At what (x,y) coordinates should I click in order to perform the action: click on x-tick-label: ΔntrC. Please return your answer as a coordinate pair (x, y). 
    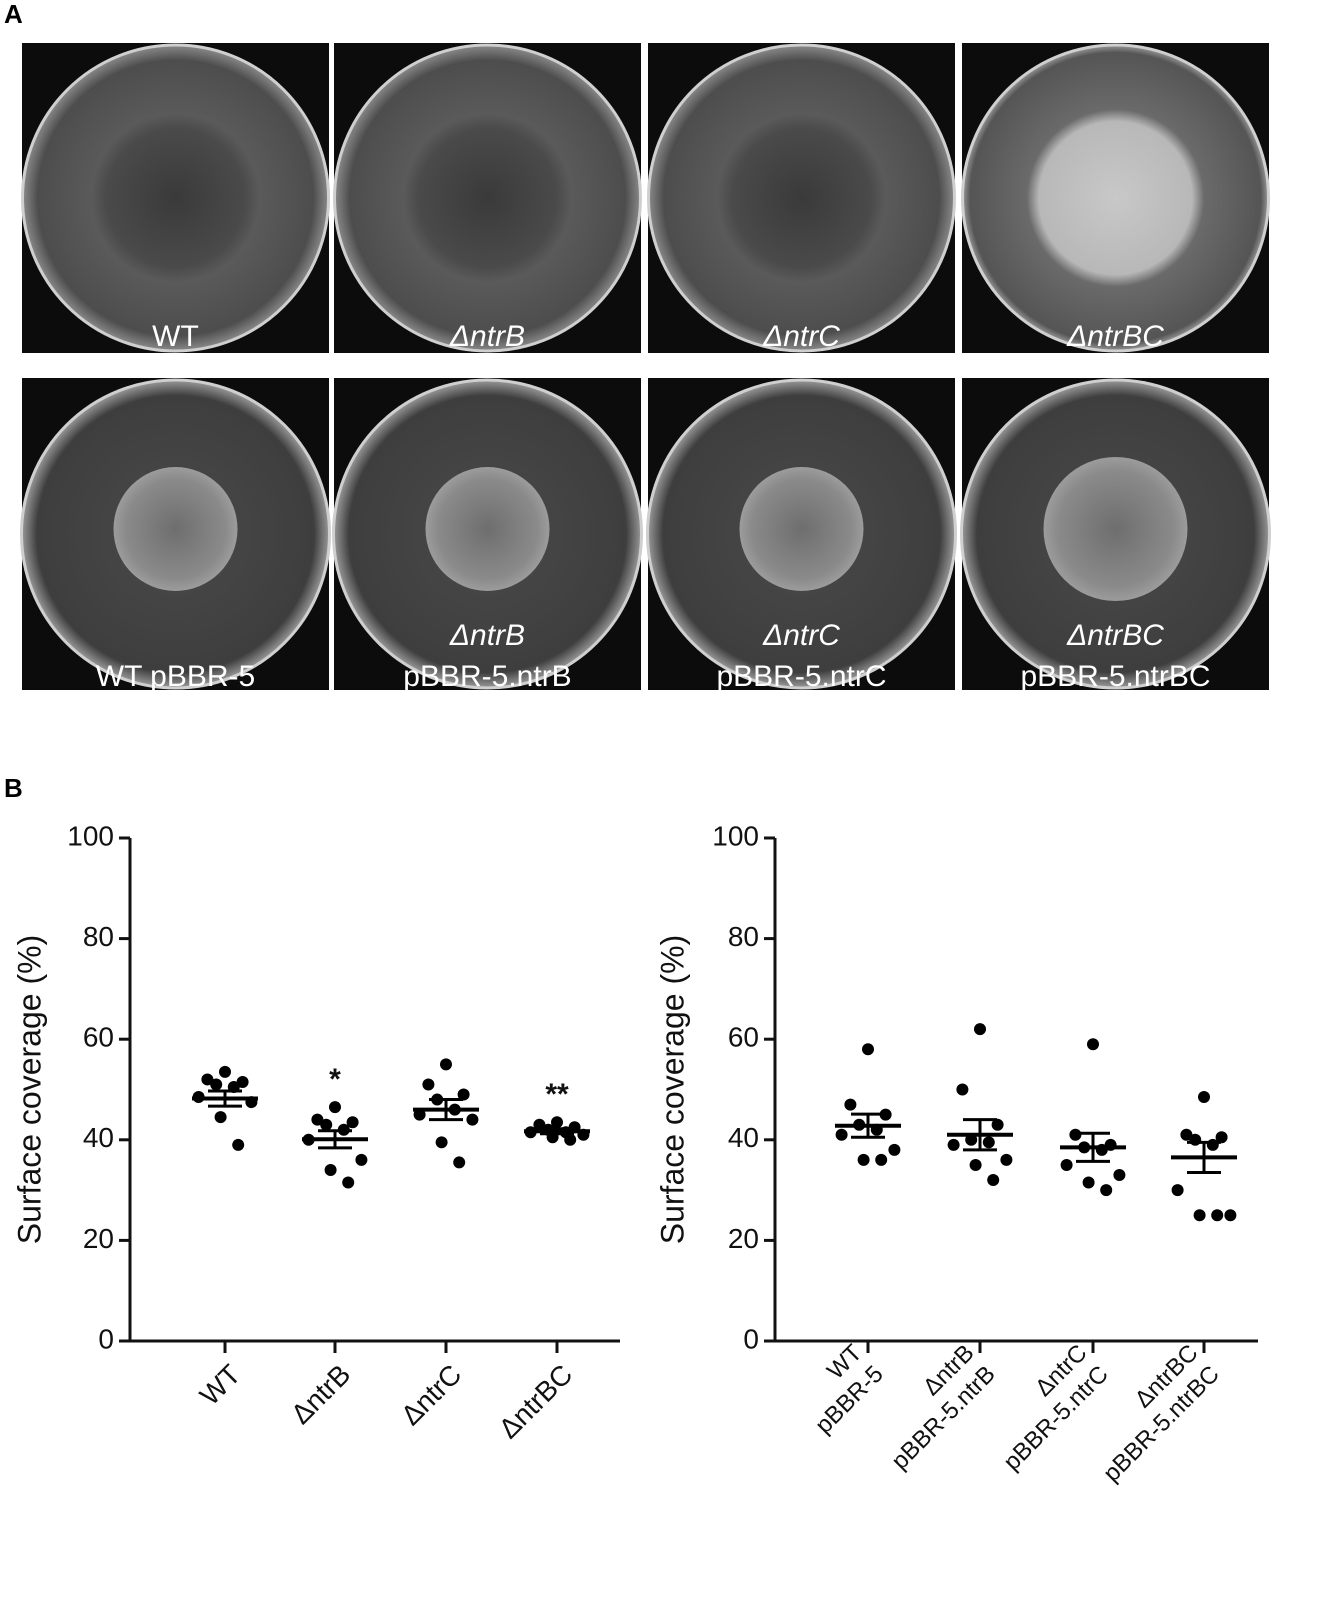
    Looking at the image, I should click on (431, 1395).